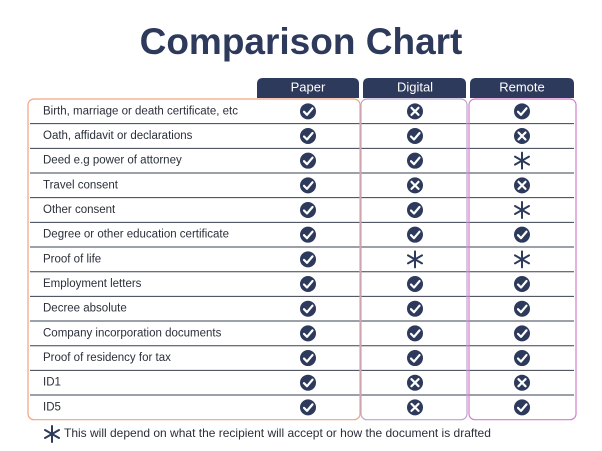  I want to click on row-label: Proof of residency for tax, so click(107, 358).